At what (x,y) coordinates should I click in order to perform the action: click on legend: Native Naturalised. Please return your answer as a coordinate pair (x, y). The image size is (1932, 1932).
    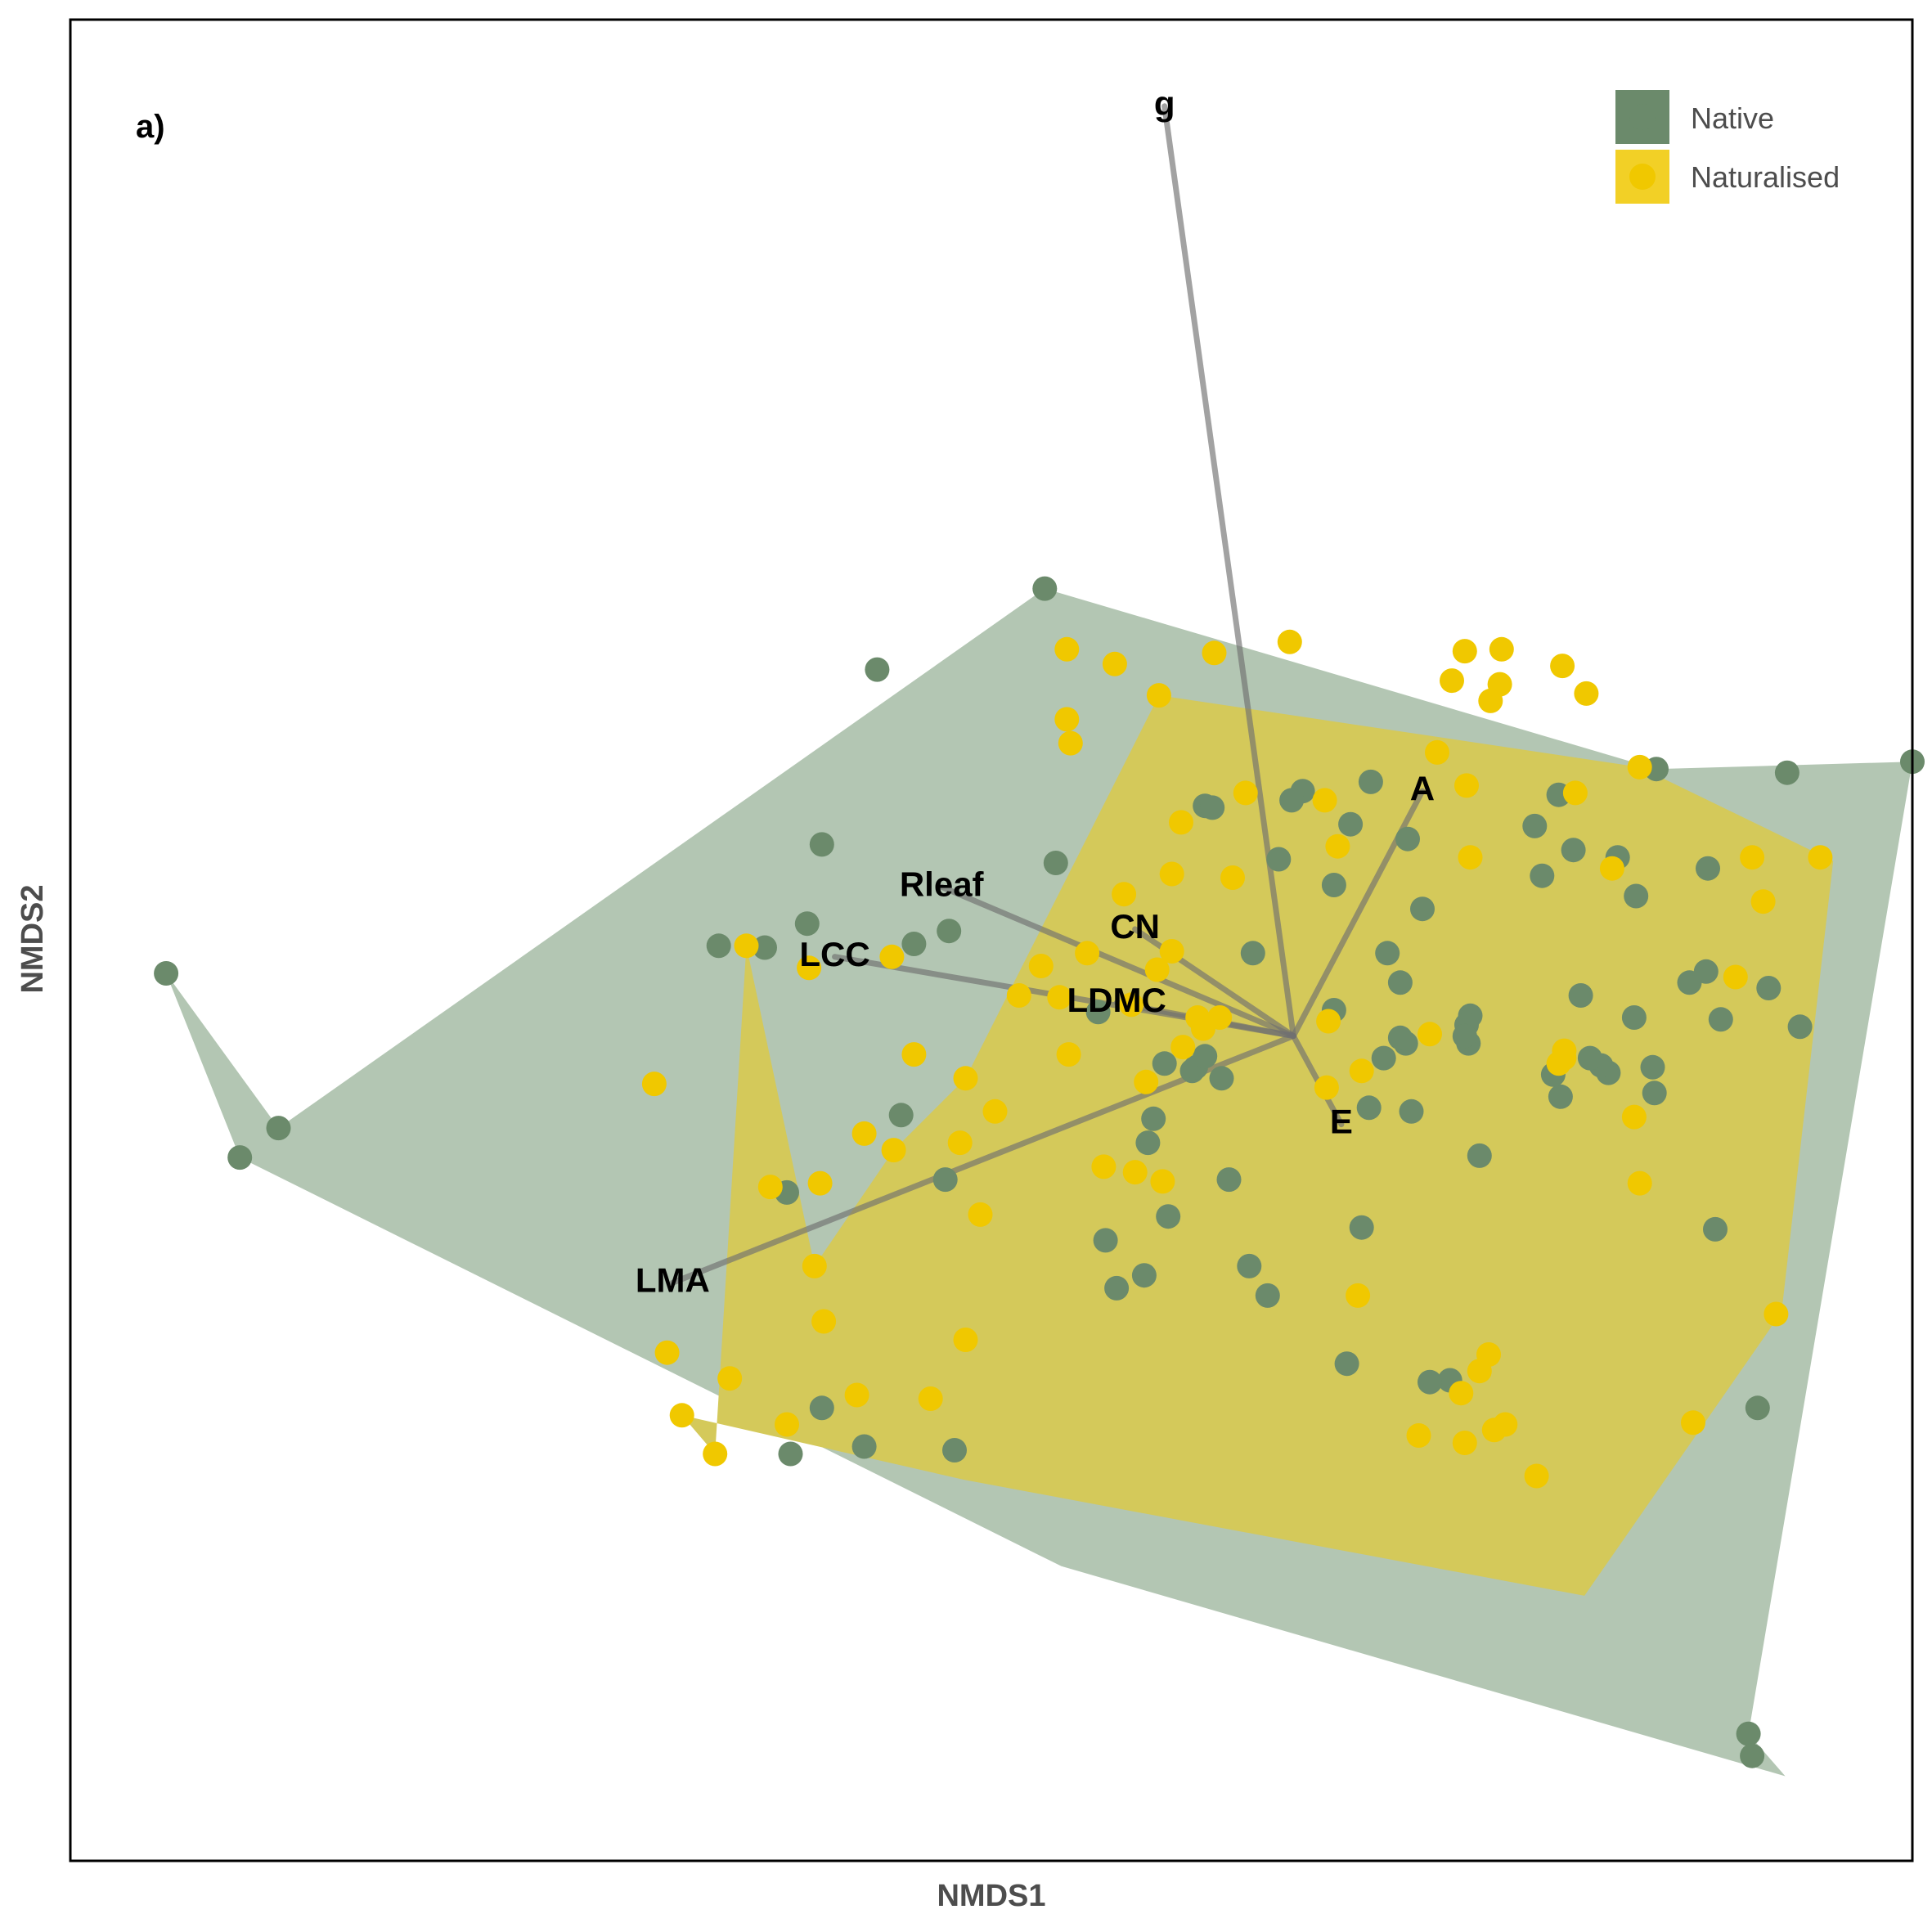
    Looking at the image, I should click on (1728, 147).